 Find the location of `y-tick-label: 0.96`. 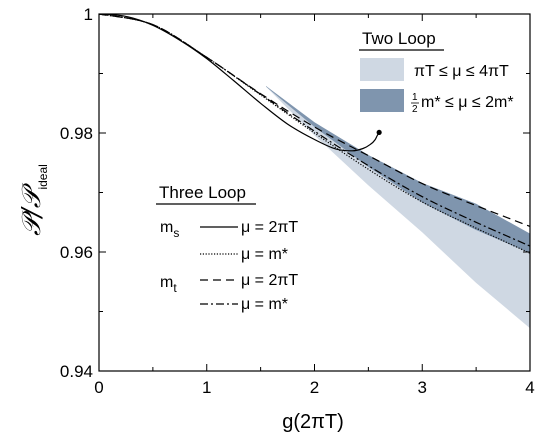

y-tick-label: 0.96 is located at coordinates (76, 252).